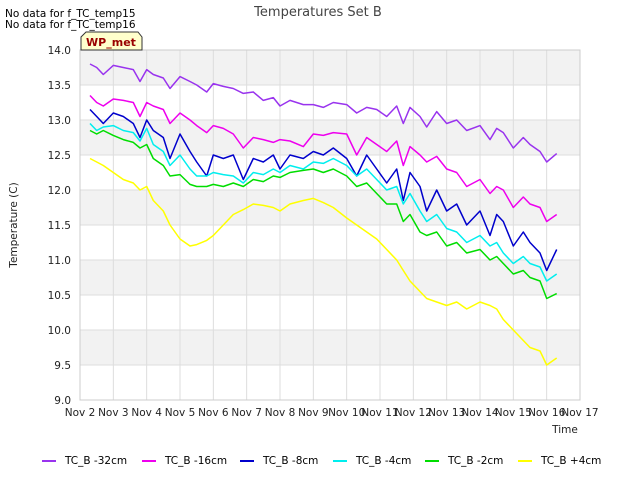  Describe the element at coordinates (70, 25) in the screenshot. I see `no-data-notice-2: No data for f_TC_temp16` at that location.